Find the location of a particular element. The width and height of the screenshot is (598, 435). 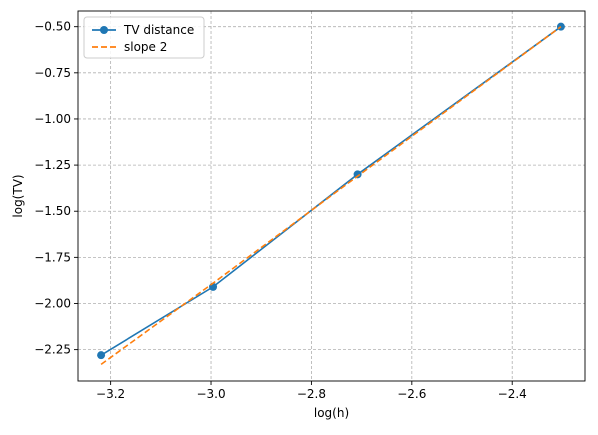

legend-label-tv-distance: TV distance is located at coordinates (158, 30).